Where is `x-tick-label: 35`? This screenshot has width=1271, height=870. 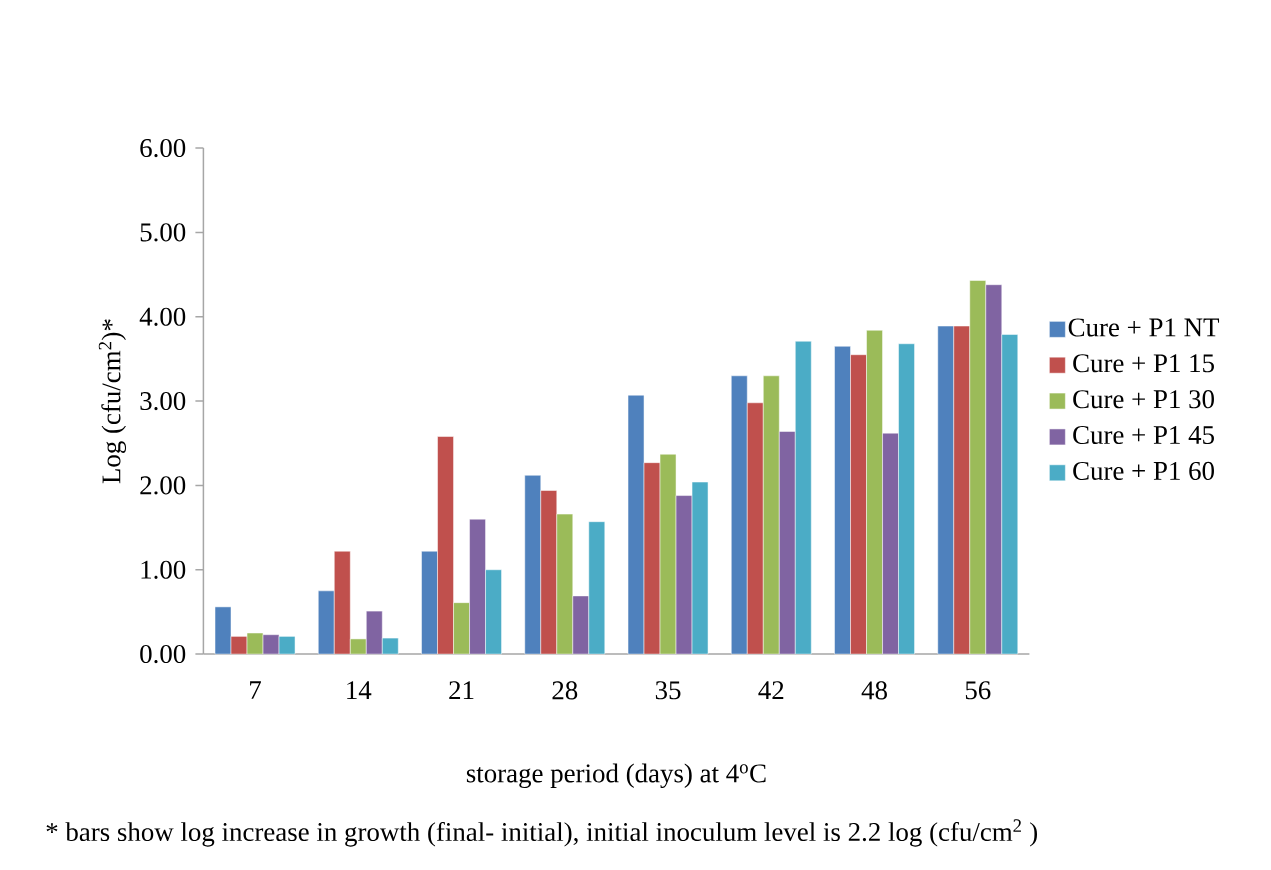
x-tick-label: 35 is located at coordinates (668, 690).